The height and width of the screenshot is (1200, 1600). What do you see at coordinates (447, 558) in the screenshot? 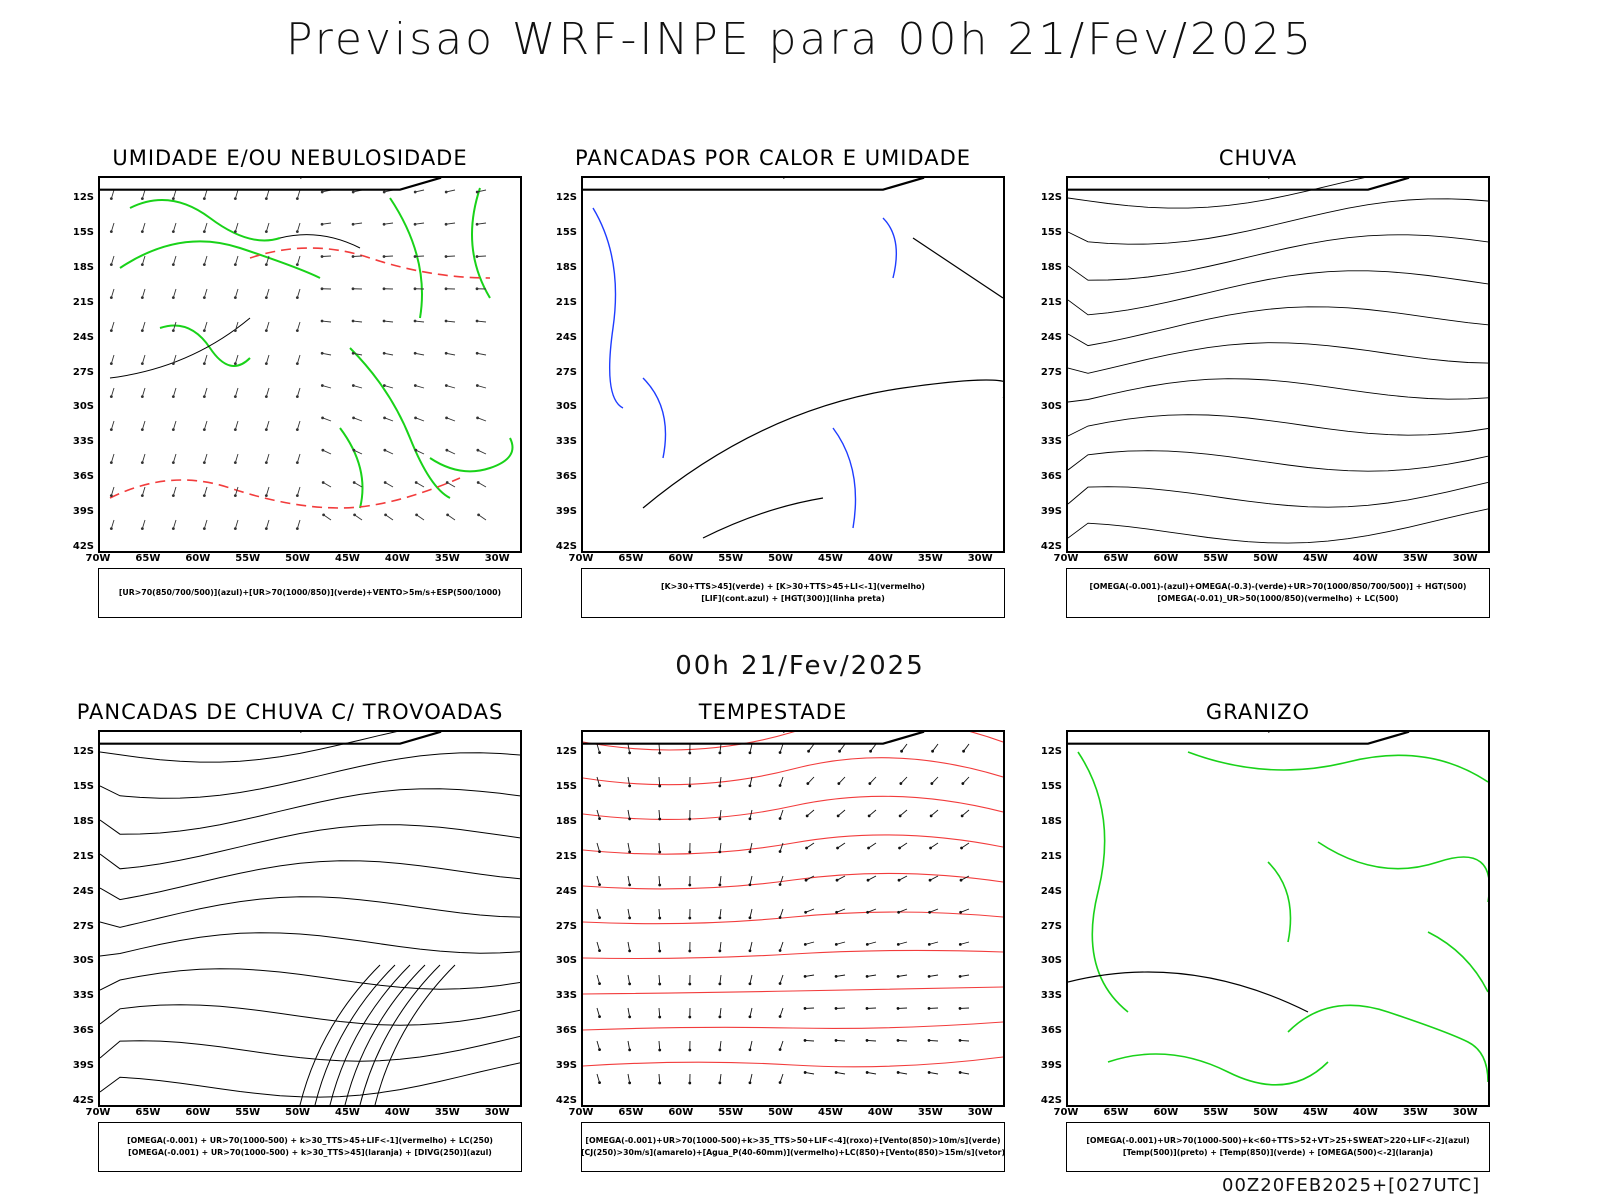
I see `longitude-tick-label: 35W` at bounding box center [447, 558].